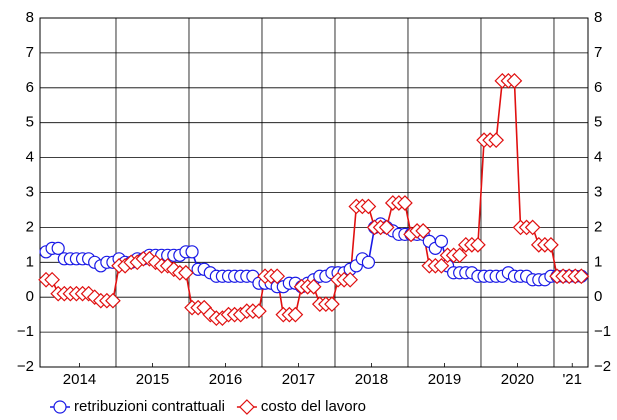  What do you see at coordinates (149, 406) in the screenshot?
I see `legend-label: retribuzioni contrattuali` at bounding box center [149, 406].